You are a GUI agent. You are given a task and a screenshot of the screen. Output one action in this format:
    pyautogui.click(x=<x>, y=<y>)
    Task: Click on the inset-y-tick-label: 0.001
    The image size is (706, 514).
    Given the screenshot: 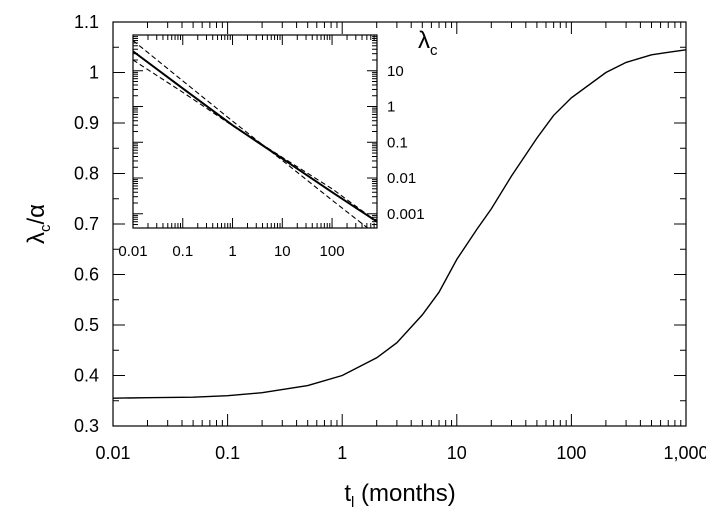 What is the action you would take?
    pyautogui.click(x=406, y=214)
    